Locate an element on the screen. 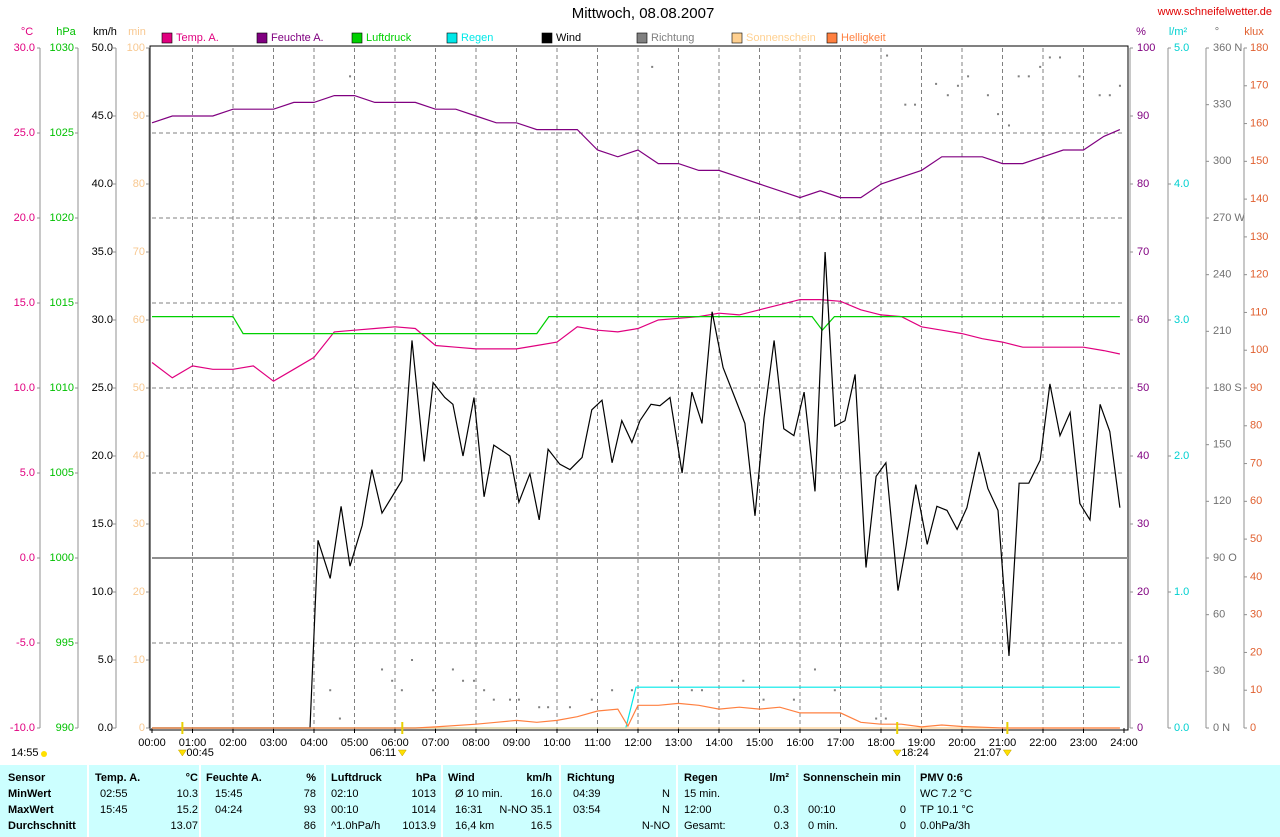  table-header: km/h is located at coordinates (539, 778).